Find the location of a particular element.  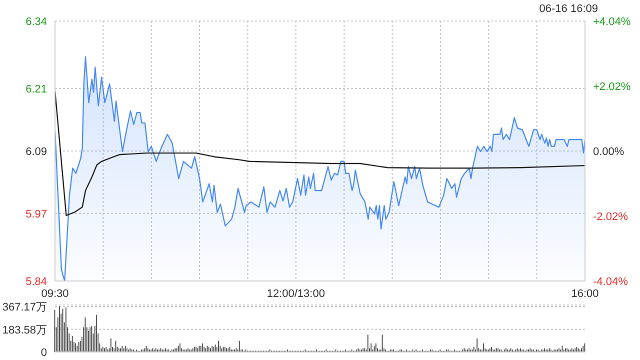

text: 06-16 16:09 is located at coordinates (568, 9).